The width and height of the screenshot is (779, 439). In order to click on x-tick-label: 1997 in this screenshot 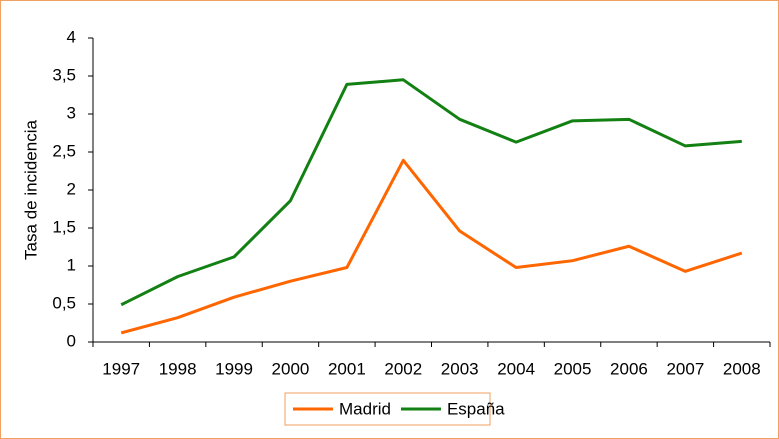, I will do `click(121, 368)`.